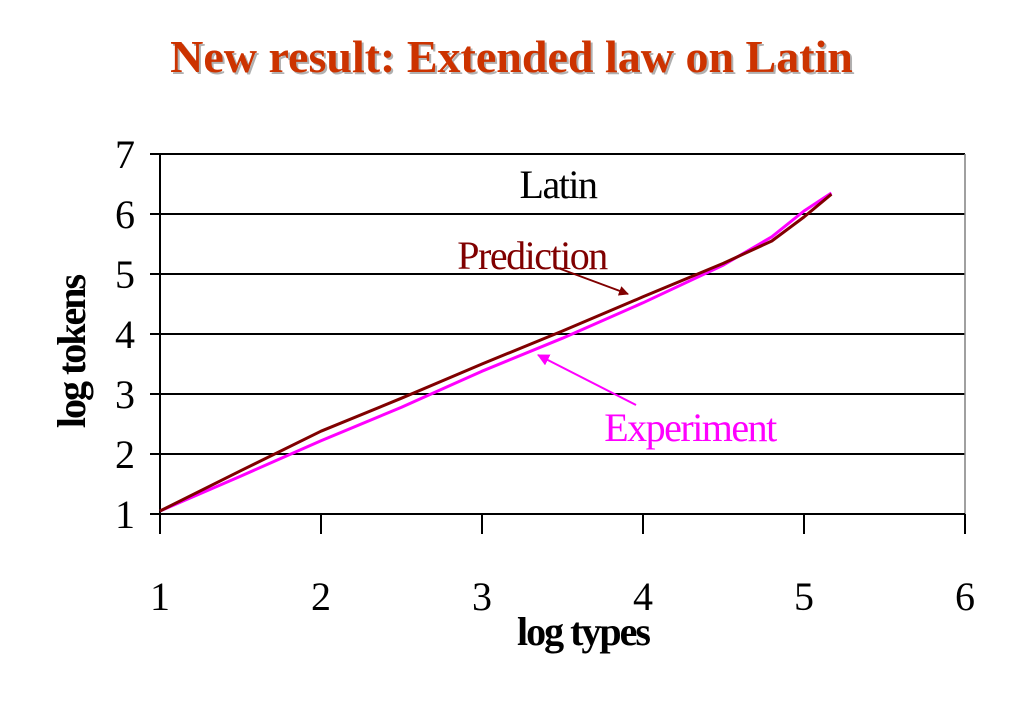  Describe the element at coordinates (643, 596) in the screenshot. I see `x-tick-label: 4` at that location.